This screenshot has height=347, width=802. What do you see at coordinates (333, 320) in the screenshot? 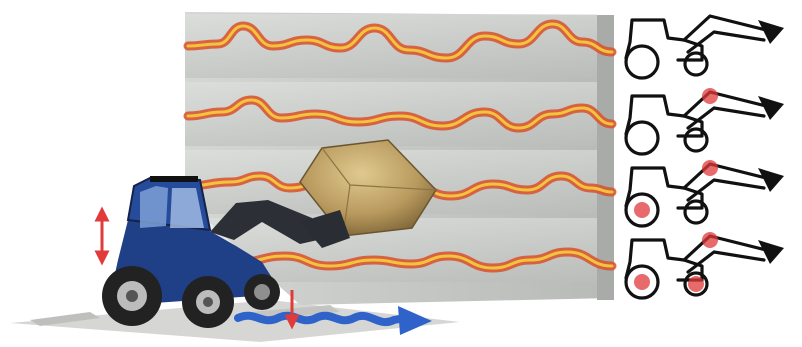
I see `road-vibration-wave` at bounding box center [333, 320].